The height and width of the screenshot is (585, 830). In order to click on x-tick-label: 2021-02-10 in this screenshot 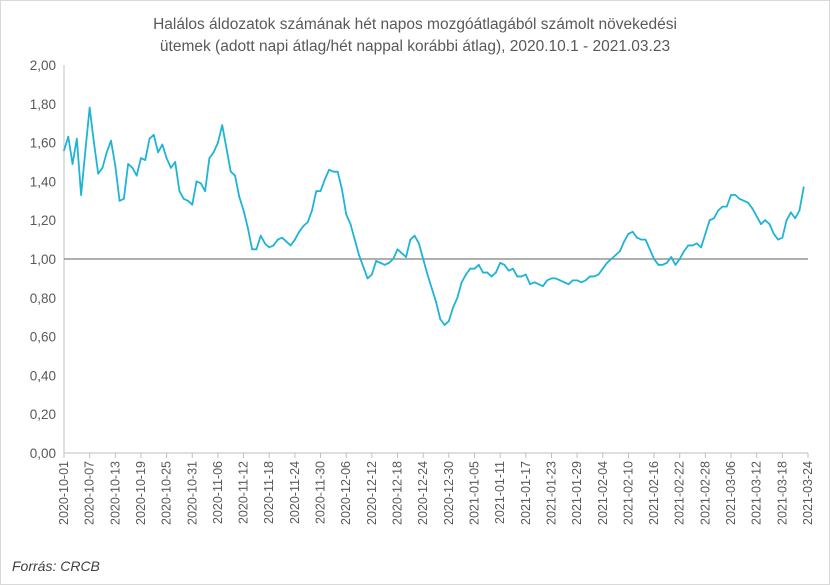, I will do `click(628, 493)`.